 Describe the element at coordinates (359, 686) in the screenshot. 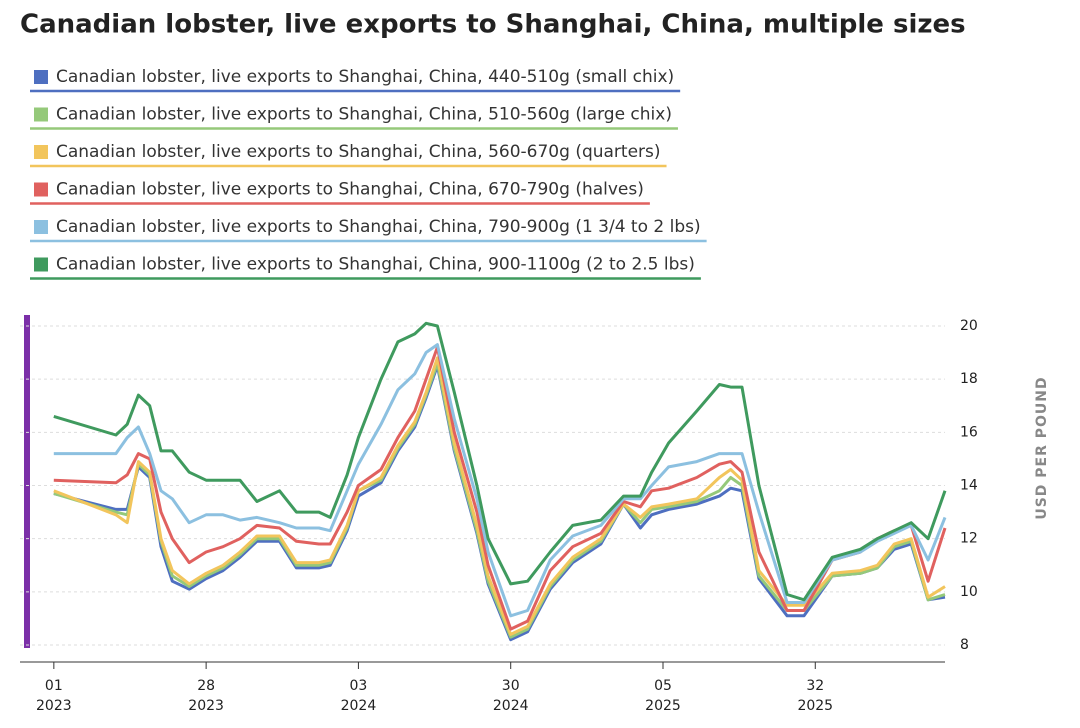

I see `x-tick-label: 03` at that location.